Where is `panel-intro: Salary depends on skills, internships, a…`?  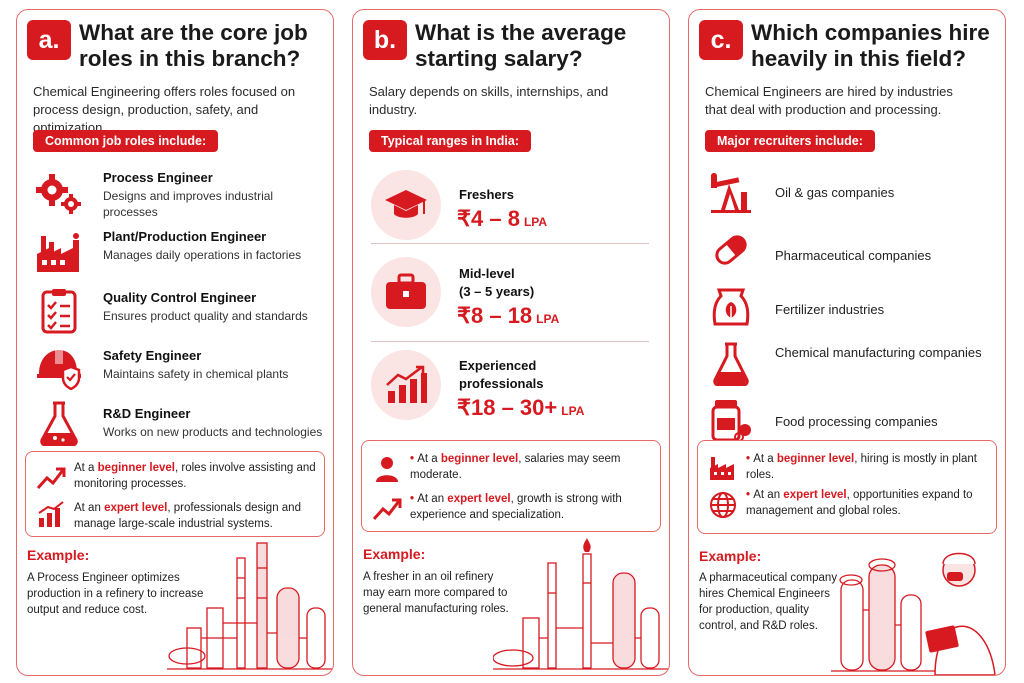
panel-intro: Salary depends on skills, internships, a… is located at coordinates (489, 100).